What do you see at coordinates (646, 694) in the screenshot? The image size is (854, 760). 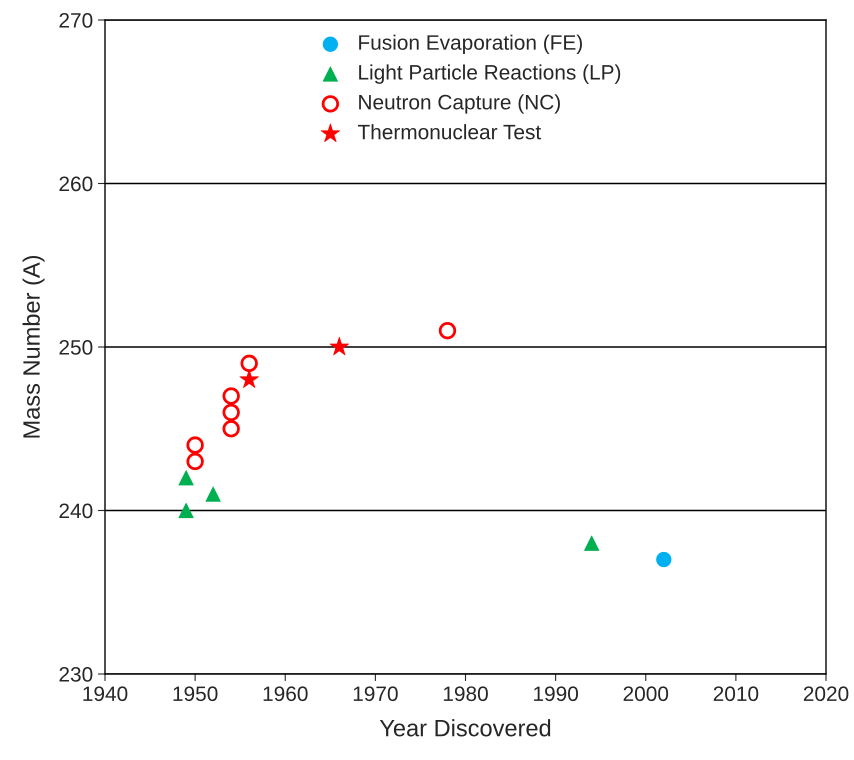 I see `x-tick-label: 2000` at bounding box center [646, 694].